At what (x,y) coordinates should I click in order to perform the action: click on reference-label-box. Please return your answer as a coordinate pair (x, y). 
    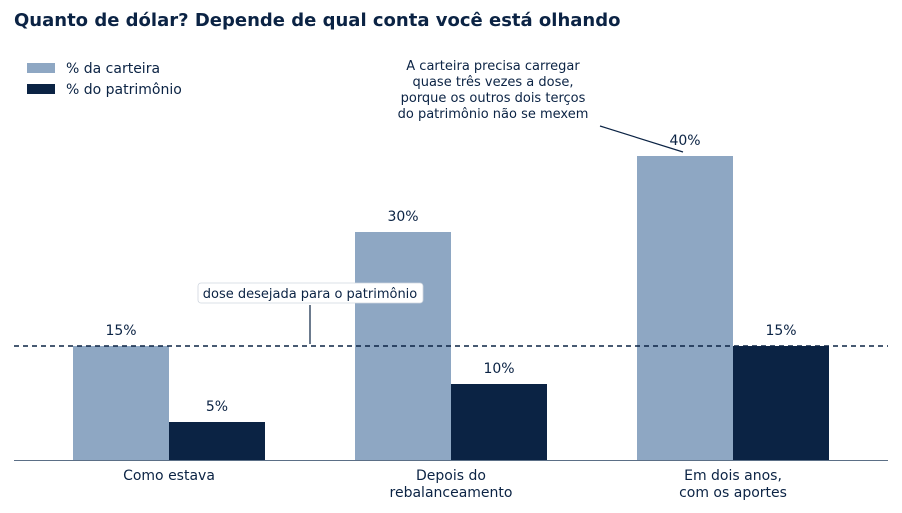
    Looking at the image, I should click on (310, 293).